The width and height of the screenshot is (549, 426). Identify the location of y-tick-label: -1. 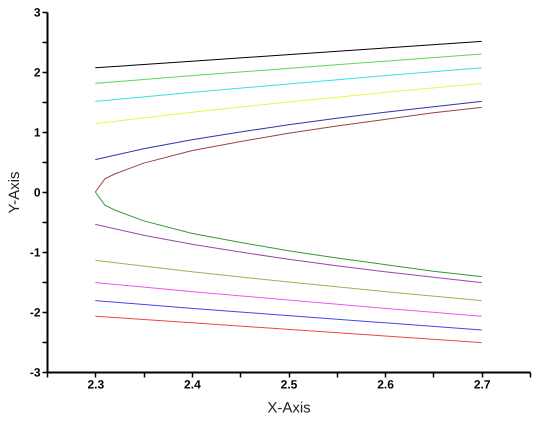
(35, 253).